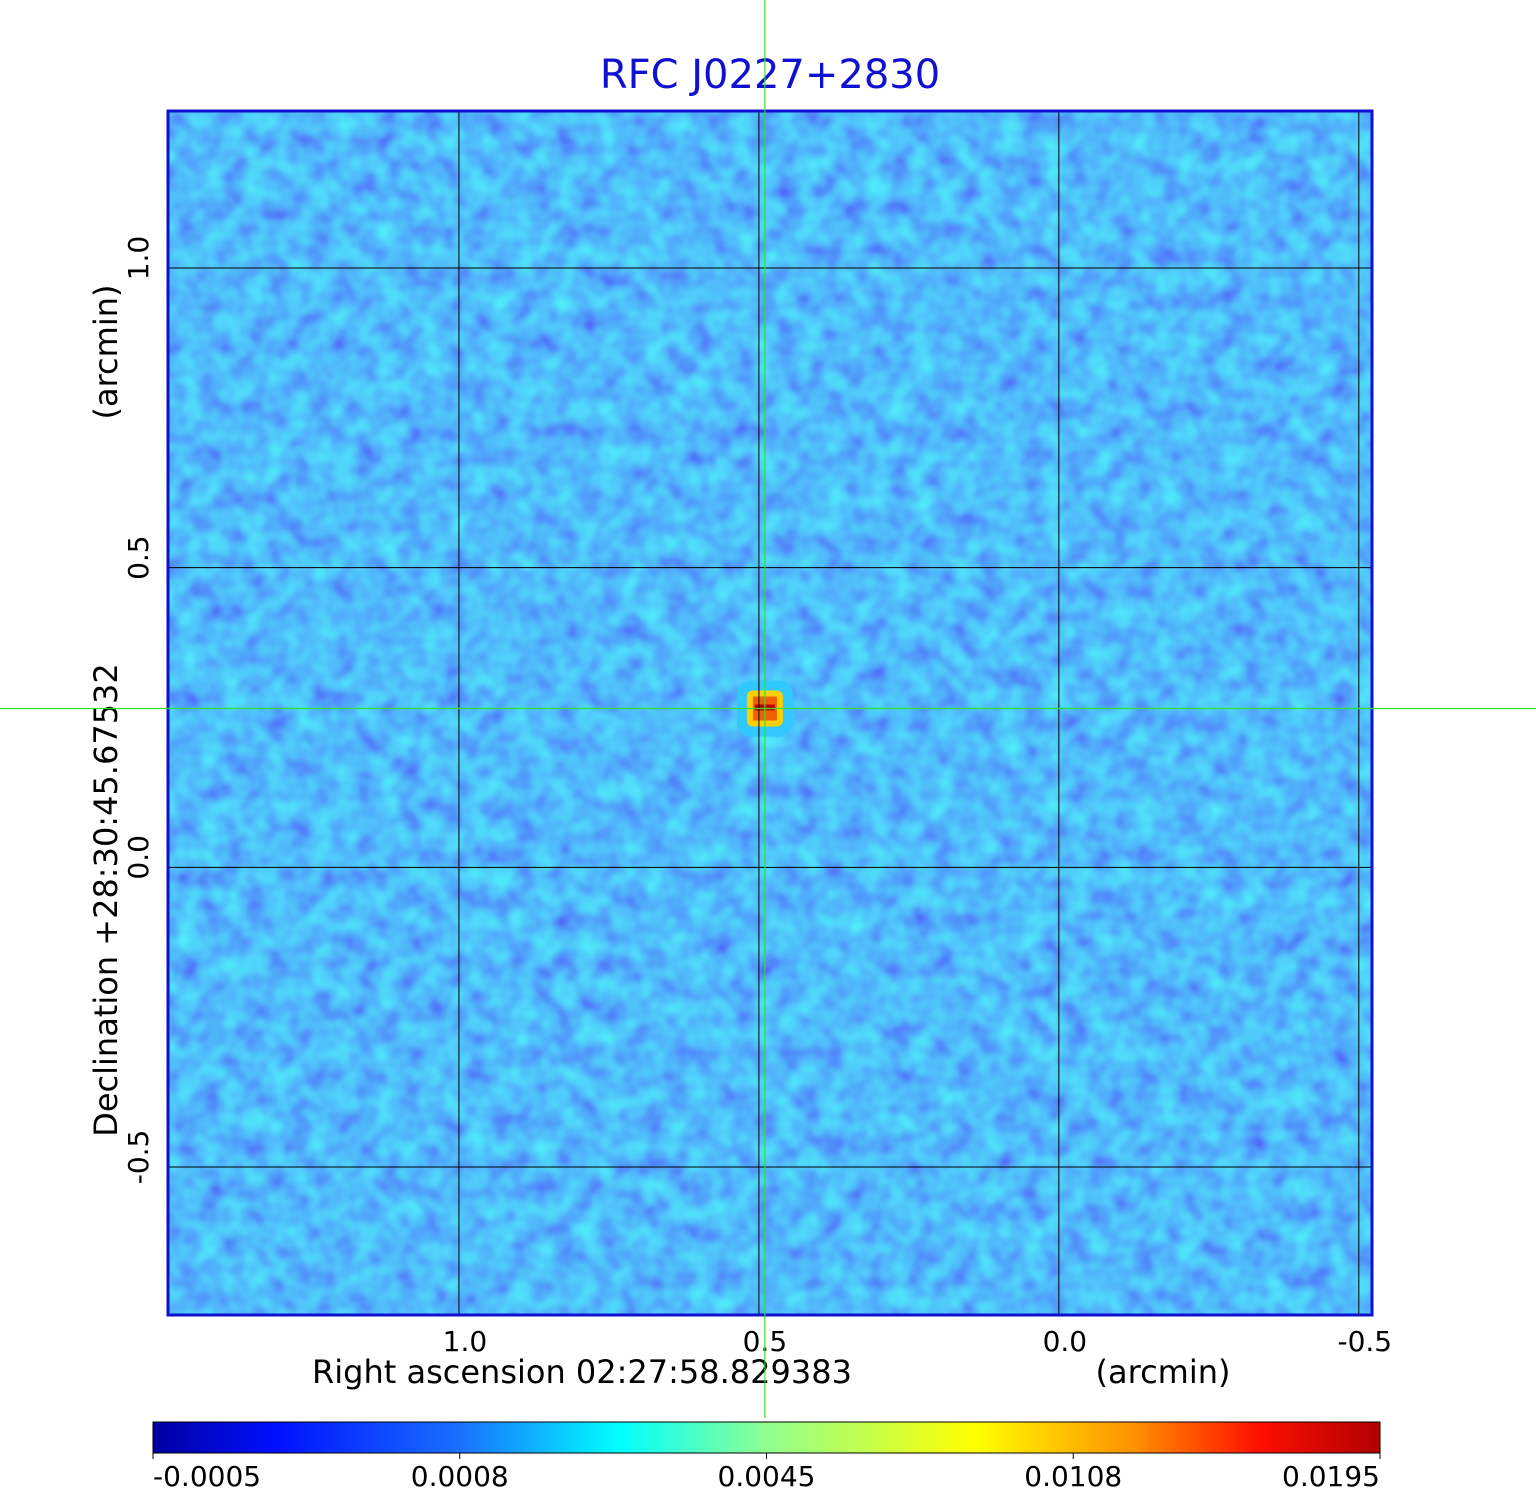 Image resolution: width=1536 pixels, height=1511 pixels. Describe the element at coordinates (138, 1157) in the screenshot. I see `y-tick-label: -0.5` at that location.